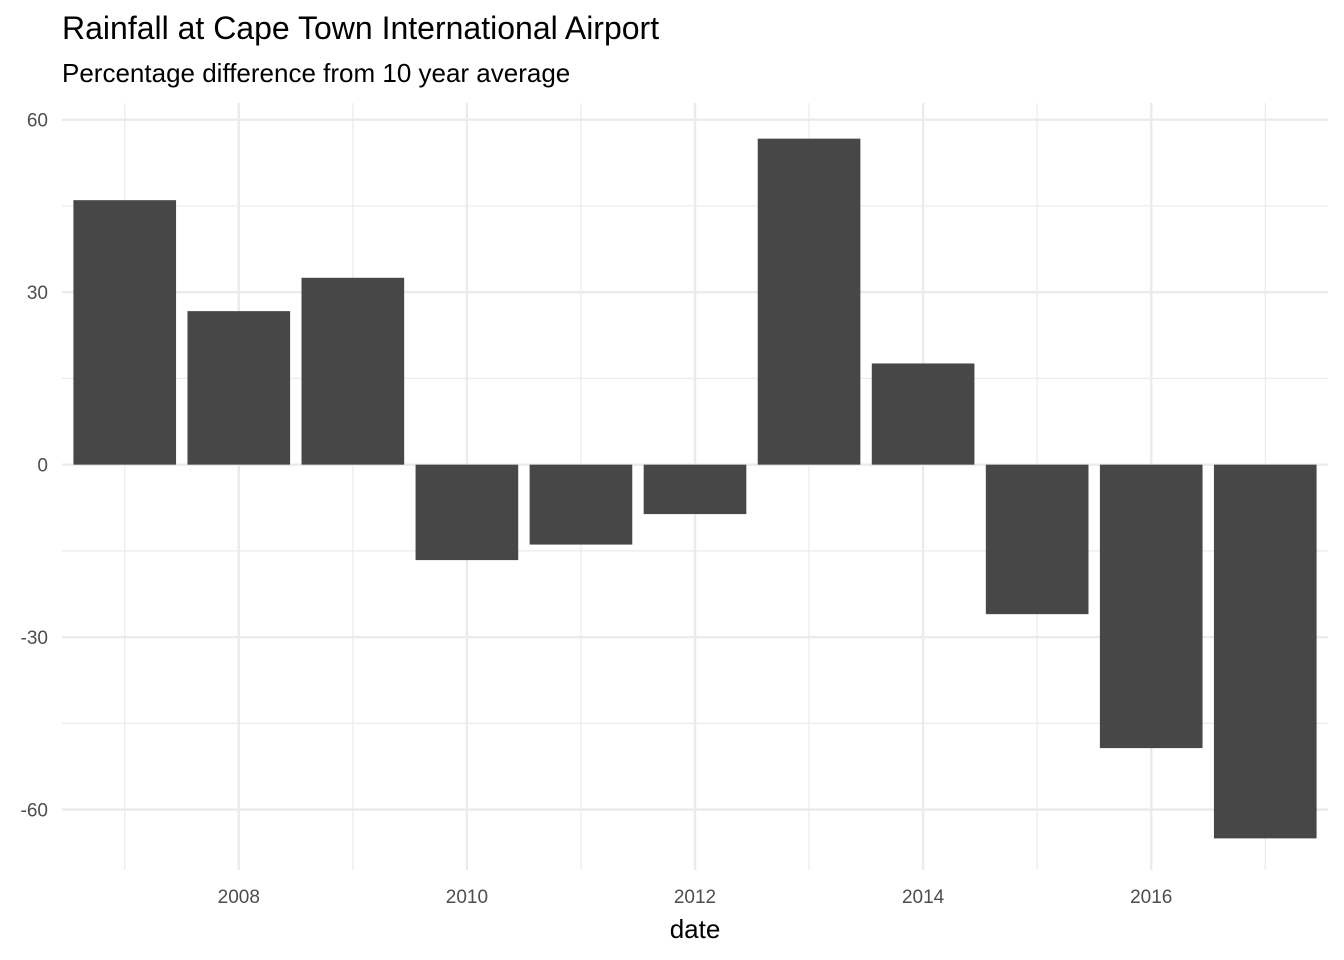 Image resolution: width=1344 pixels, height=960 pixels. Describe the element at coordinates (34, 638) in the screenshot. I see `y-tick-label: -30` at that location.